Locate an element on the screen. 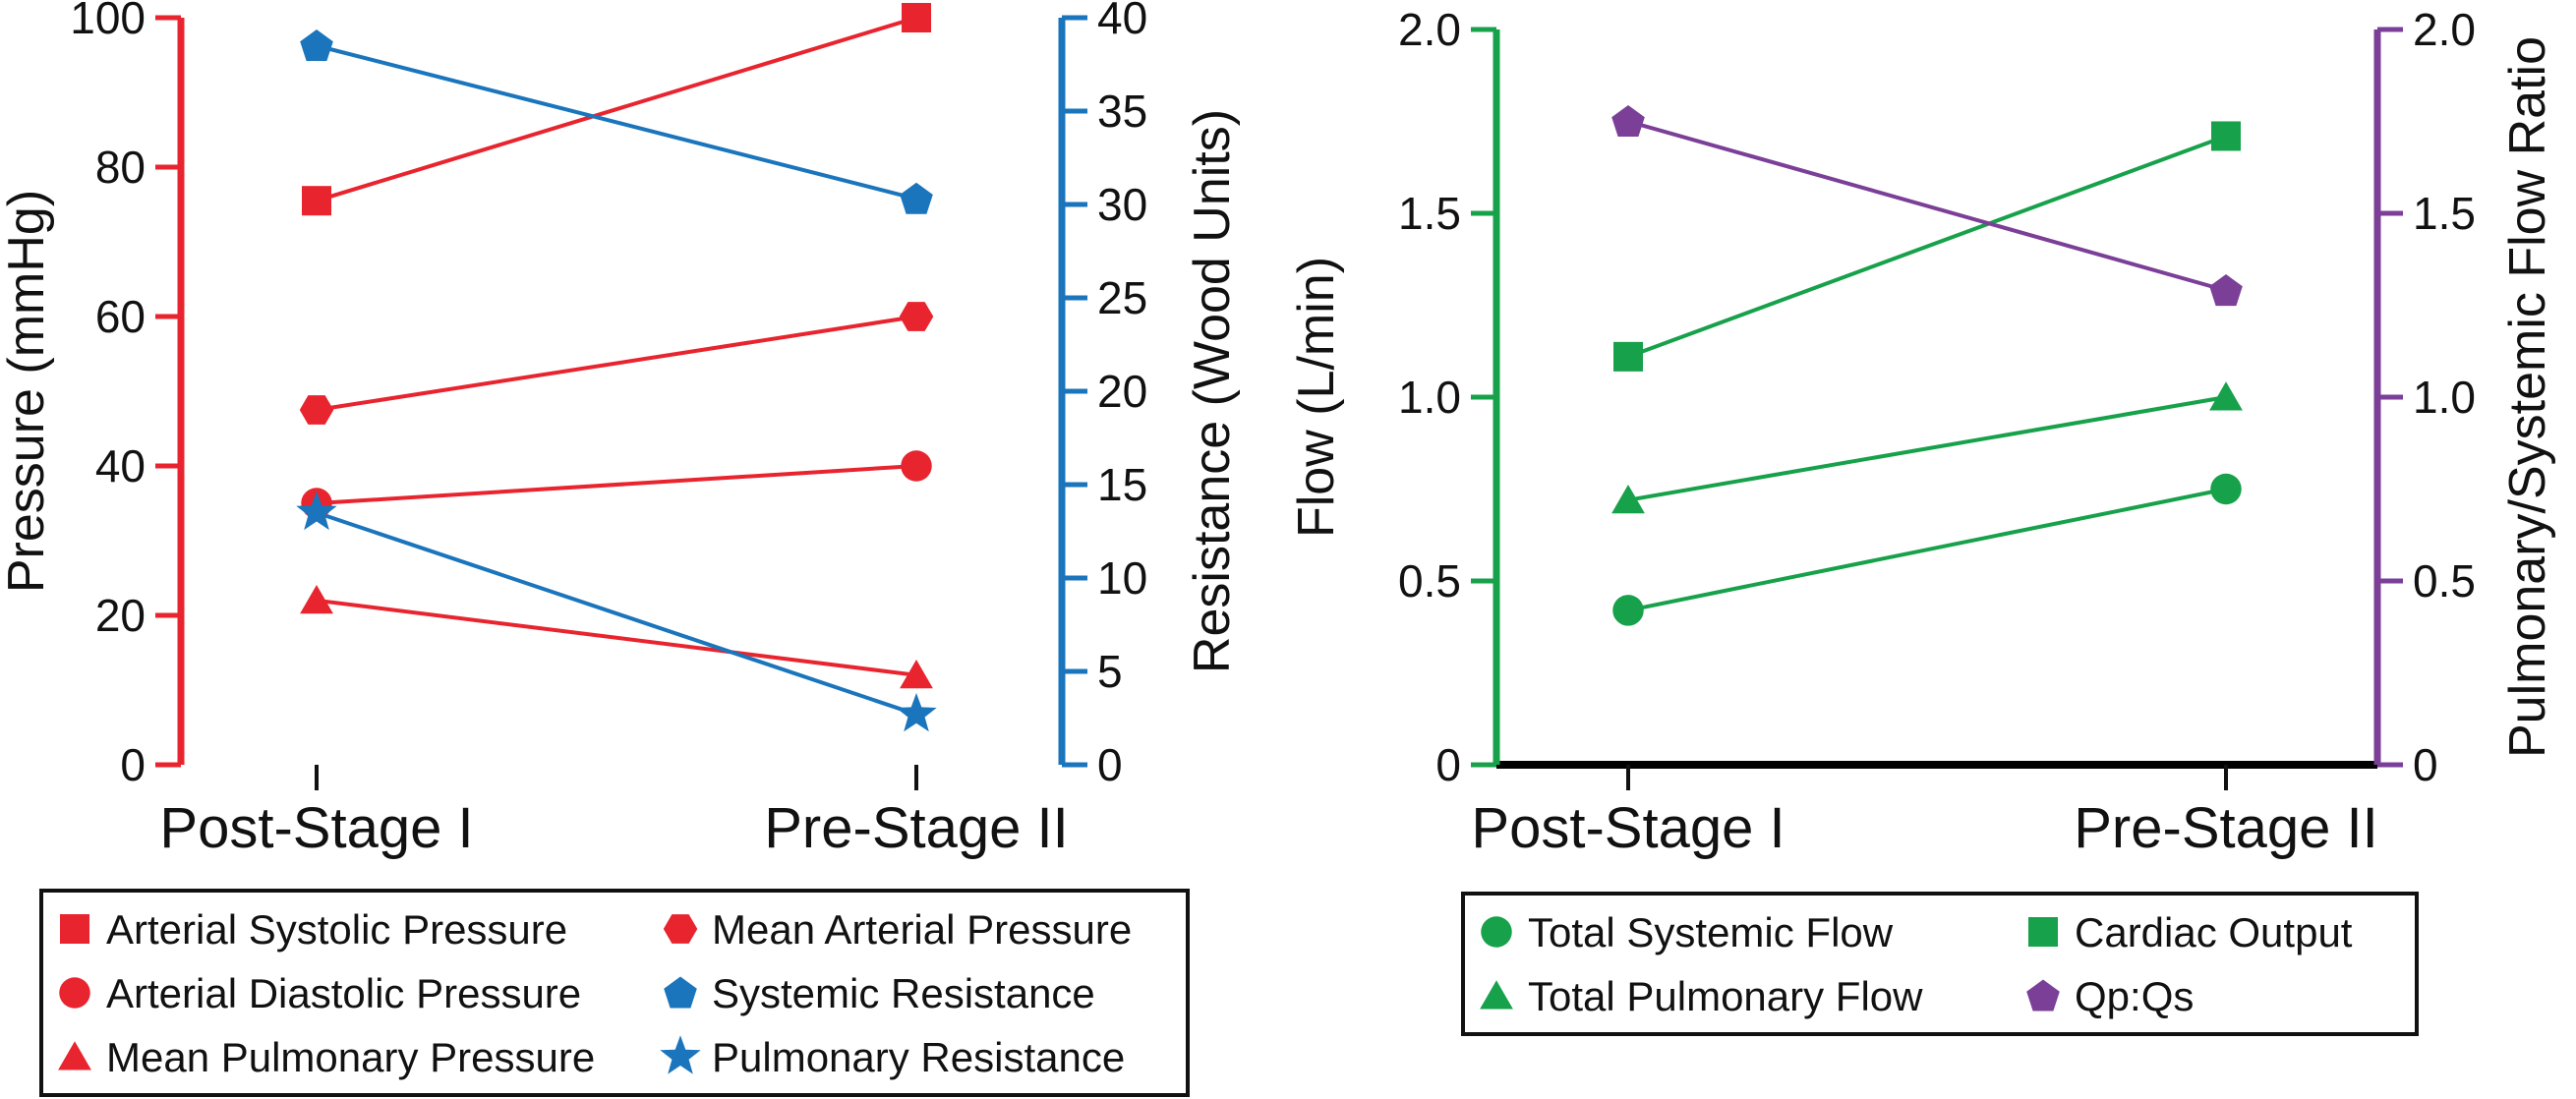 The height and width of the screenshot is (1099, 2576). left-y-tick-label: 0.5 is located at coordinates (1429, 581).